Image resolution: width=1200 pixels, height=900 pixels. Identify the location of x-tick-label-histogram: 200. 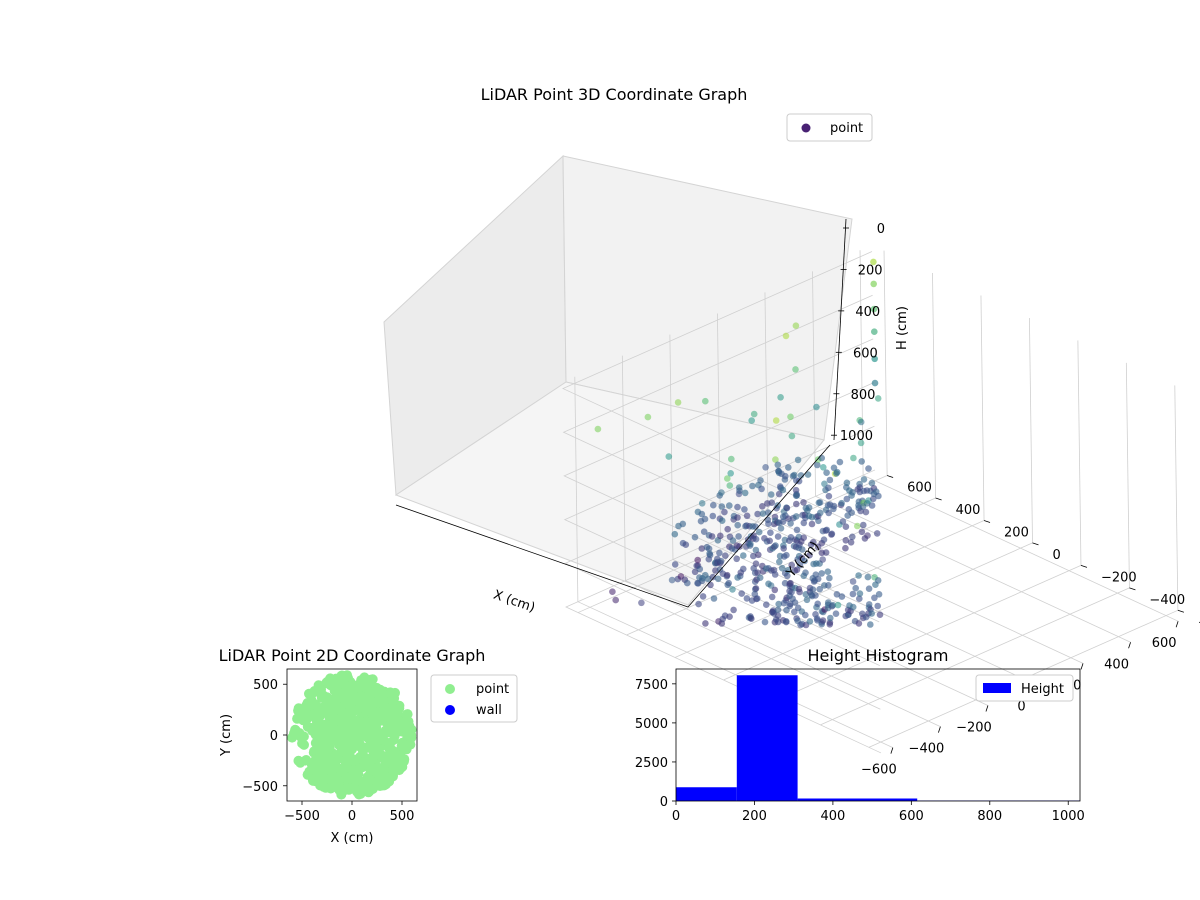
(754, 816).